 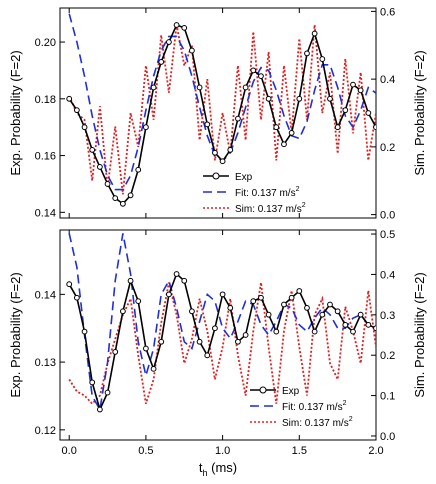 What do you see at coordinates (205, 473) in the screenshot?
I see `x-axis-title-sub: h` at bounding box center [205, 473].